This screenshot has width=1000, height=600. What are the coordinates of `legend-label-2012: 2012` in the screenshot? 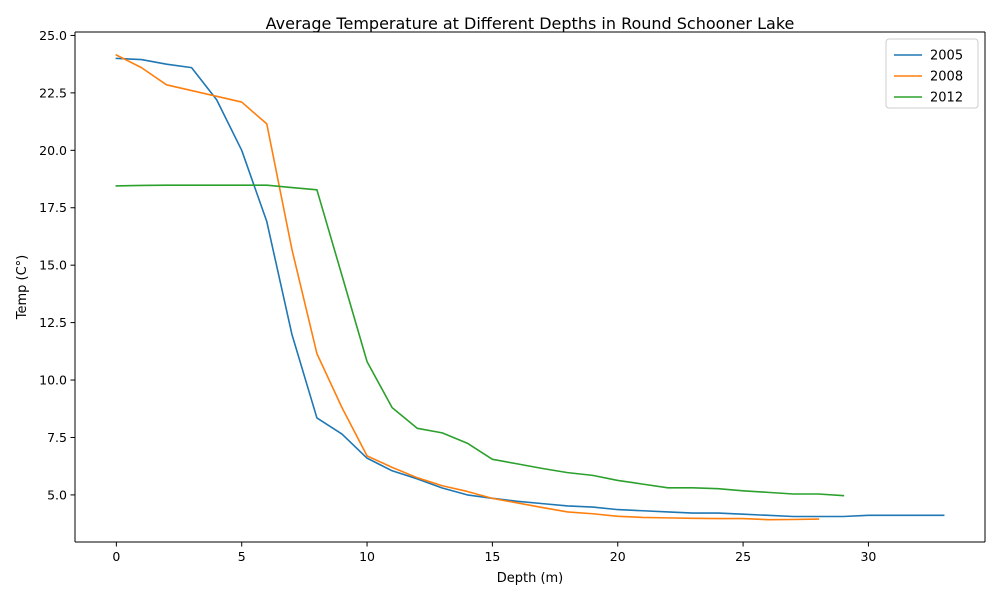 It's located at (946, 98).